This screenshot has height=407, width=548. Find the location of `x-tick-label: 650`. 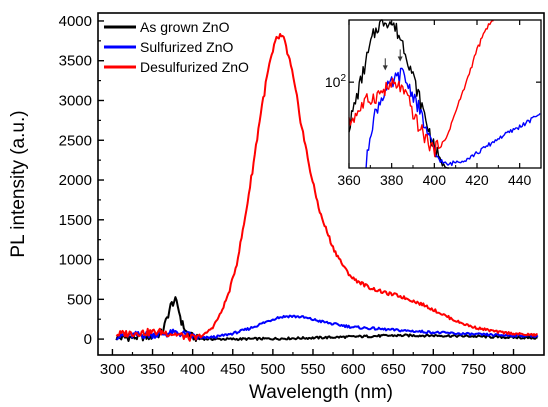

x-tick-label: 650 is located at coordinates (393, 369).